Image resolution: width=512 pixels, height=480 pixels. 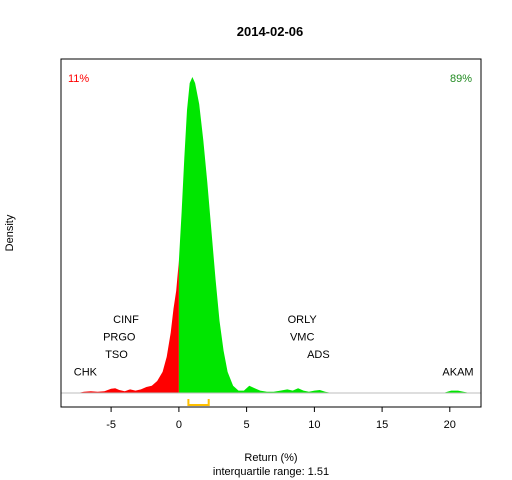 What do you see at coordinates (247, 425) in the screenshot?
I see `x-tick-label: 5` at bounding box center [247, 425].